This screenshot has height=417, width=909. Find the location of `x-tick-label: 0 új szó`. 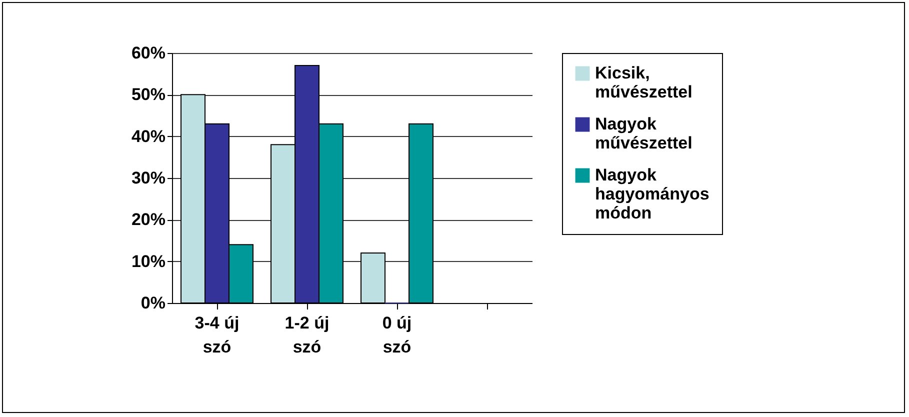

x-tick-label: 0 új szó is located at coordinates (397, 335).